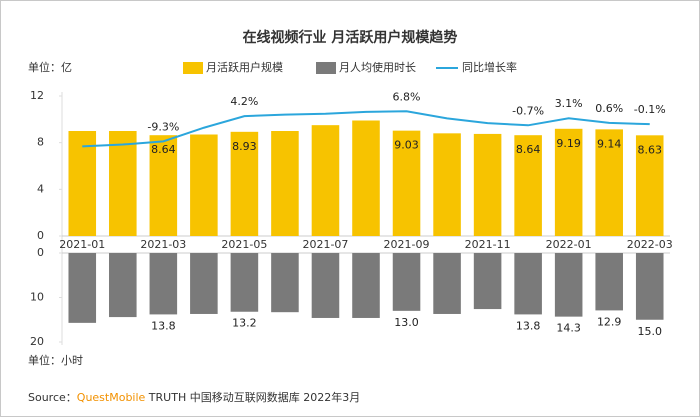 The width and height of the screenshot is (700, 417). Describe the element at coordinates (649, 331) in the screenshot. I see `value-label: 15.0` at that location.